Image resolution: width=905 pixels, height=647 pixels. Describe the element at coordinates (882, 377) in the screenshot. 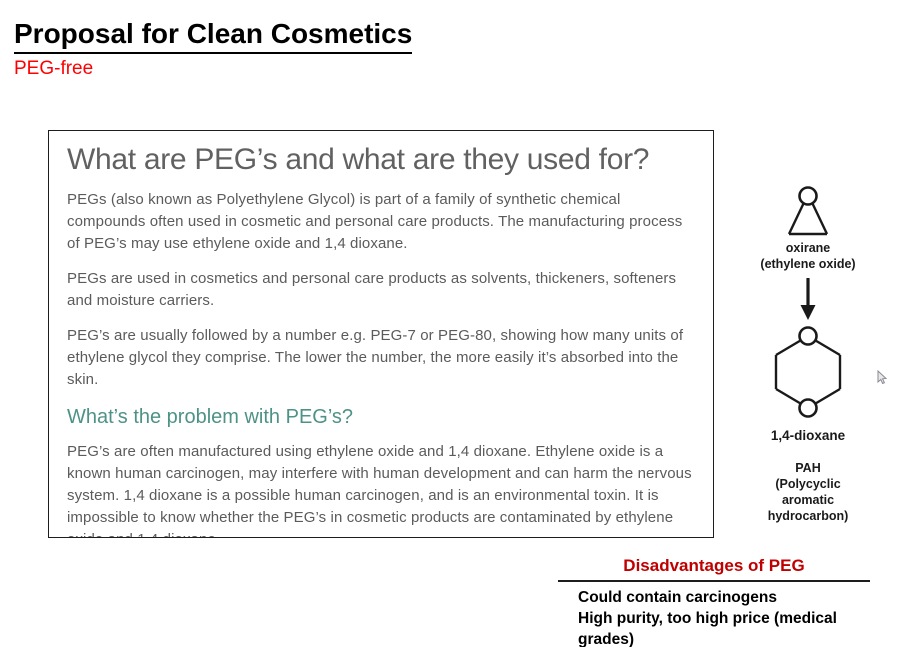

I see `mouse-cursor-icon` at that location.